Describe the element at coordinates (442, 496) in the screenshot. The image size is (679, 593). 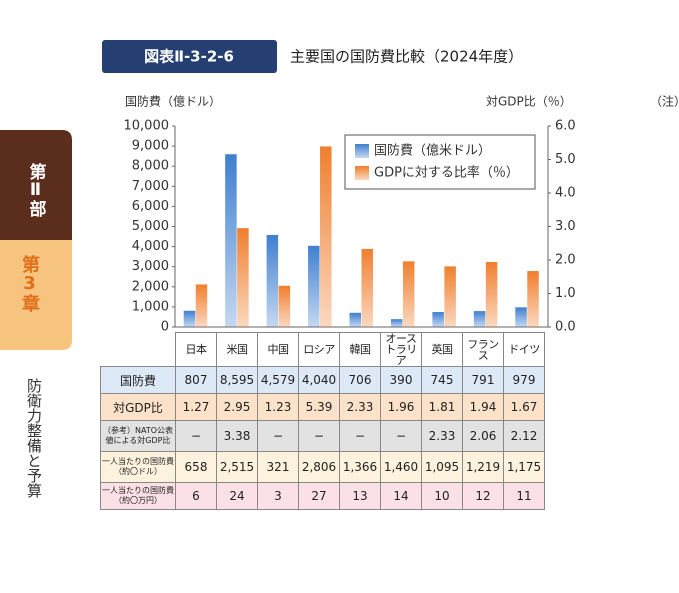
I see `table-cell: 10` at that location.